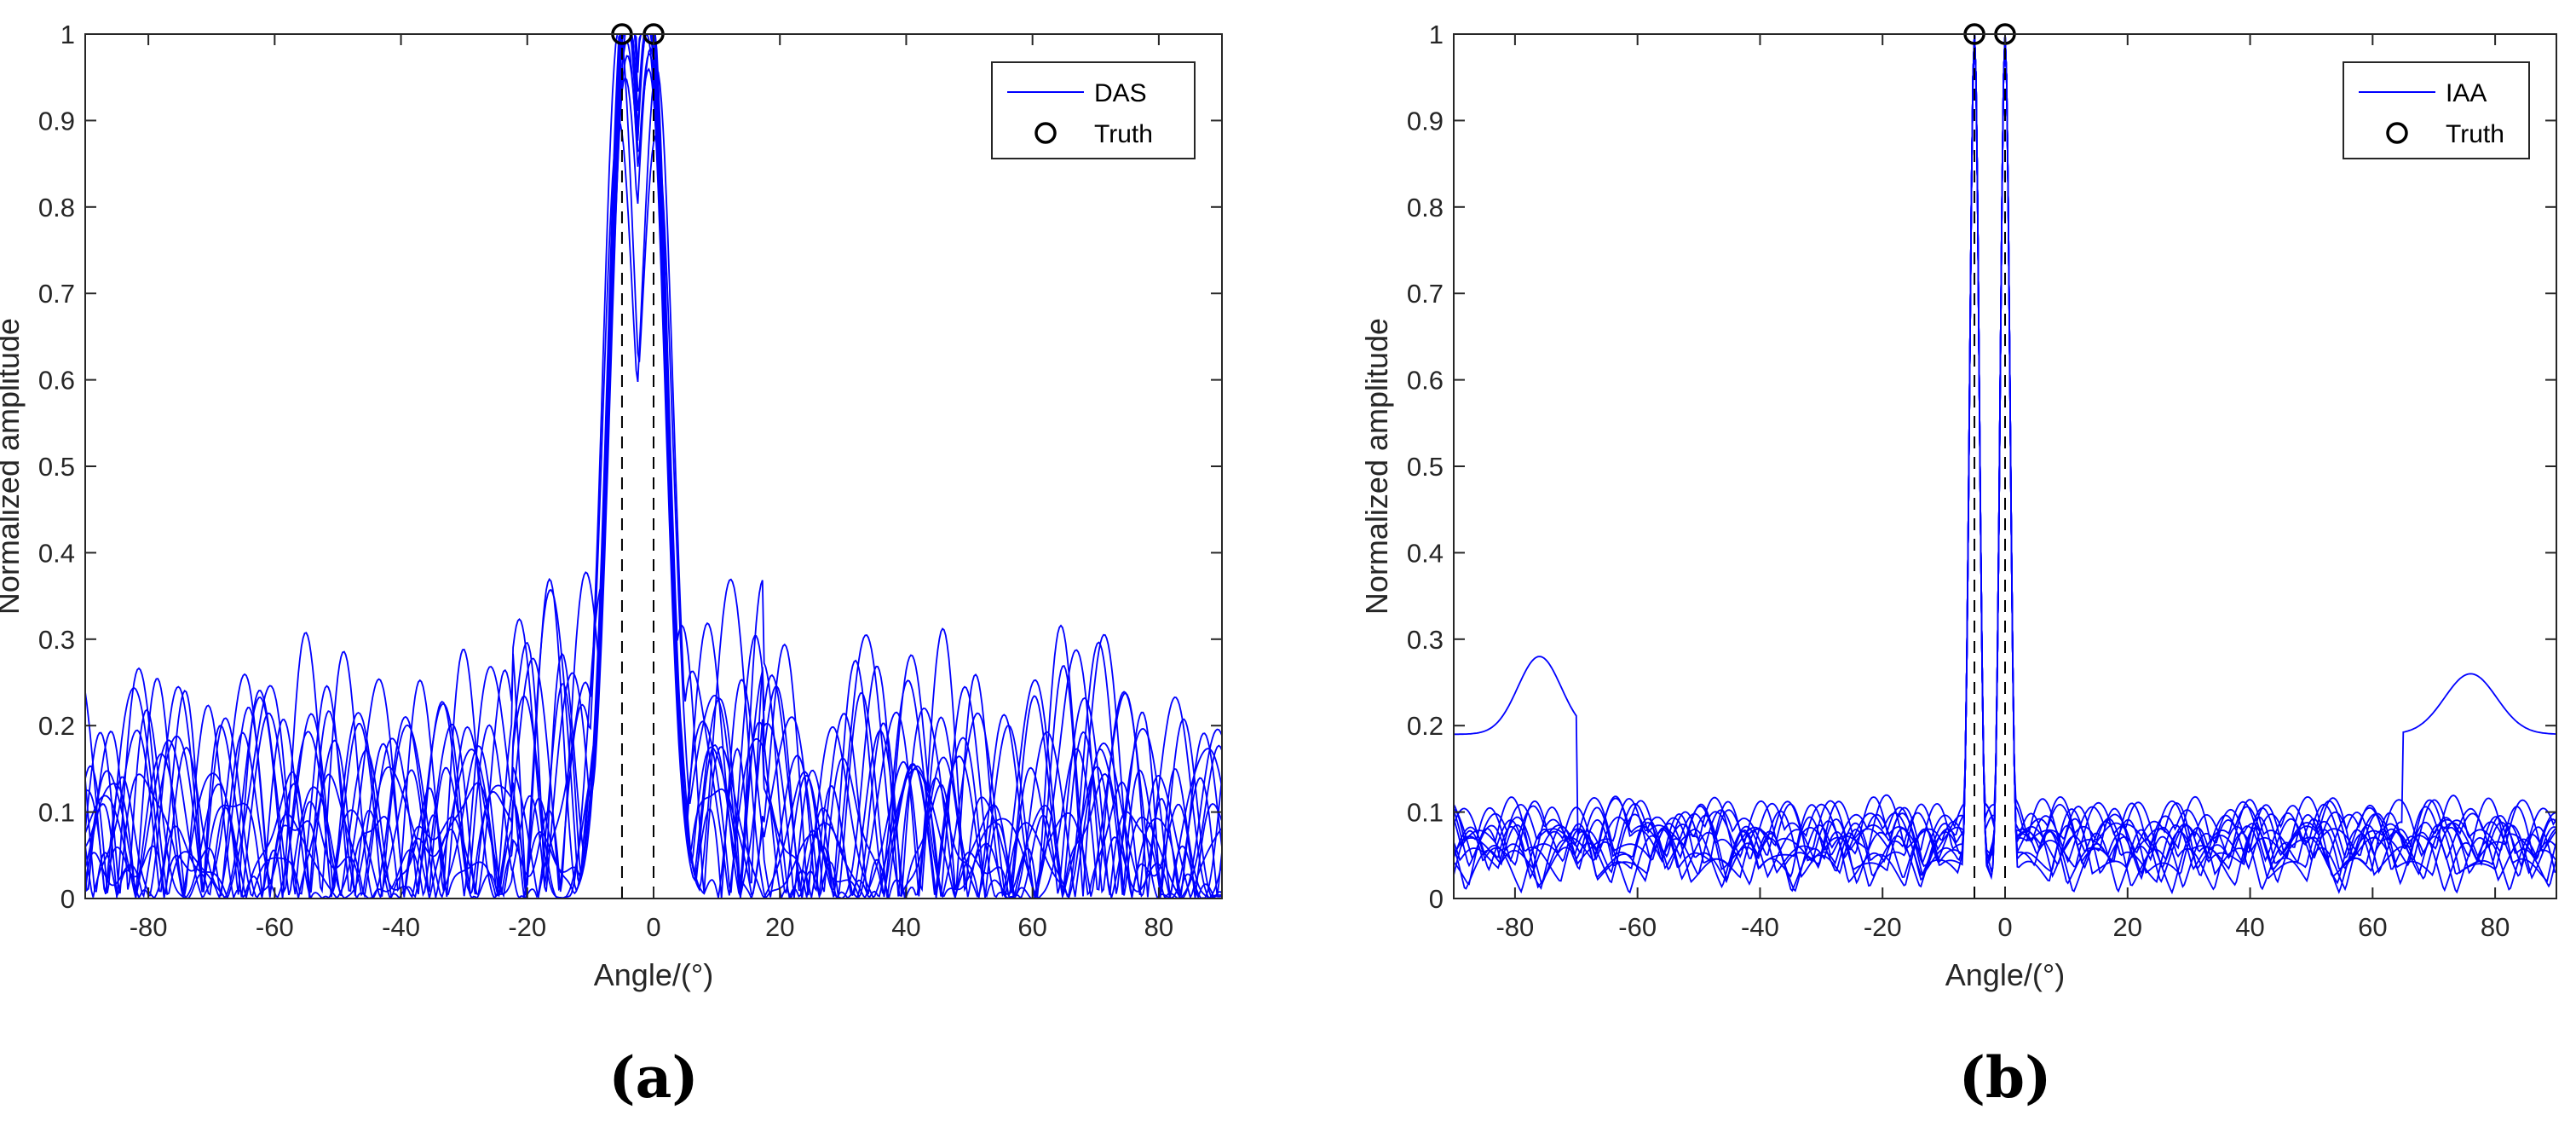 This screenshot has width=2576, height=1121. I want to click on y-axis-label-b: Normalized amplitude, so click(1376, 466).